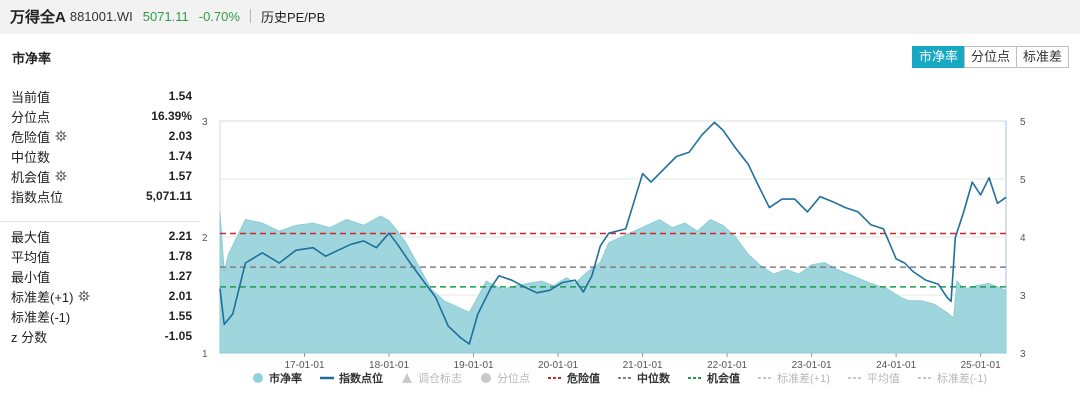  Describe the element at coordinates (180, 176) in the screenshot. I see `stat-value: 1.57` at that location.